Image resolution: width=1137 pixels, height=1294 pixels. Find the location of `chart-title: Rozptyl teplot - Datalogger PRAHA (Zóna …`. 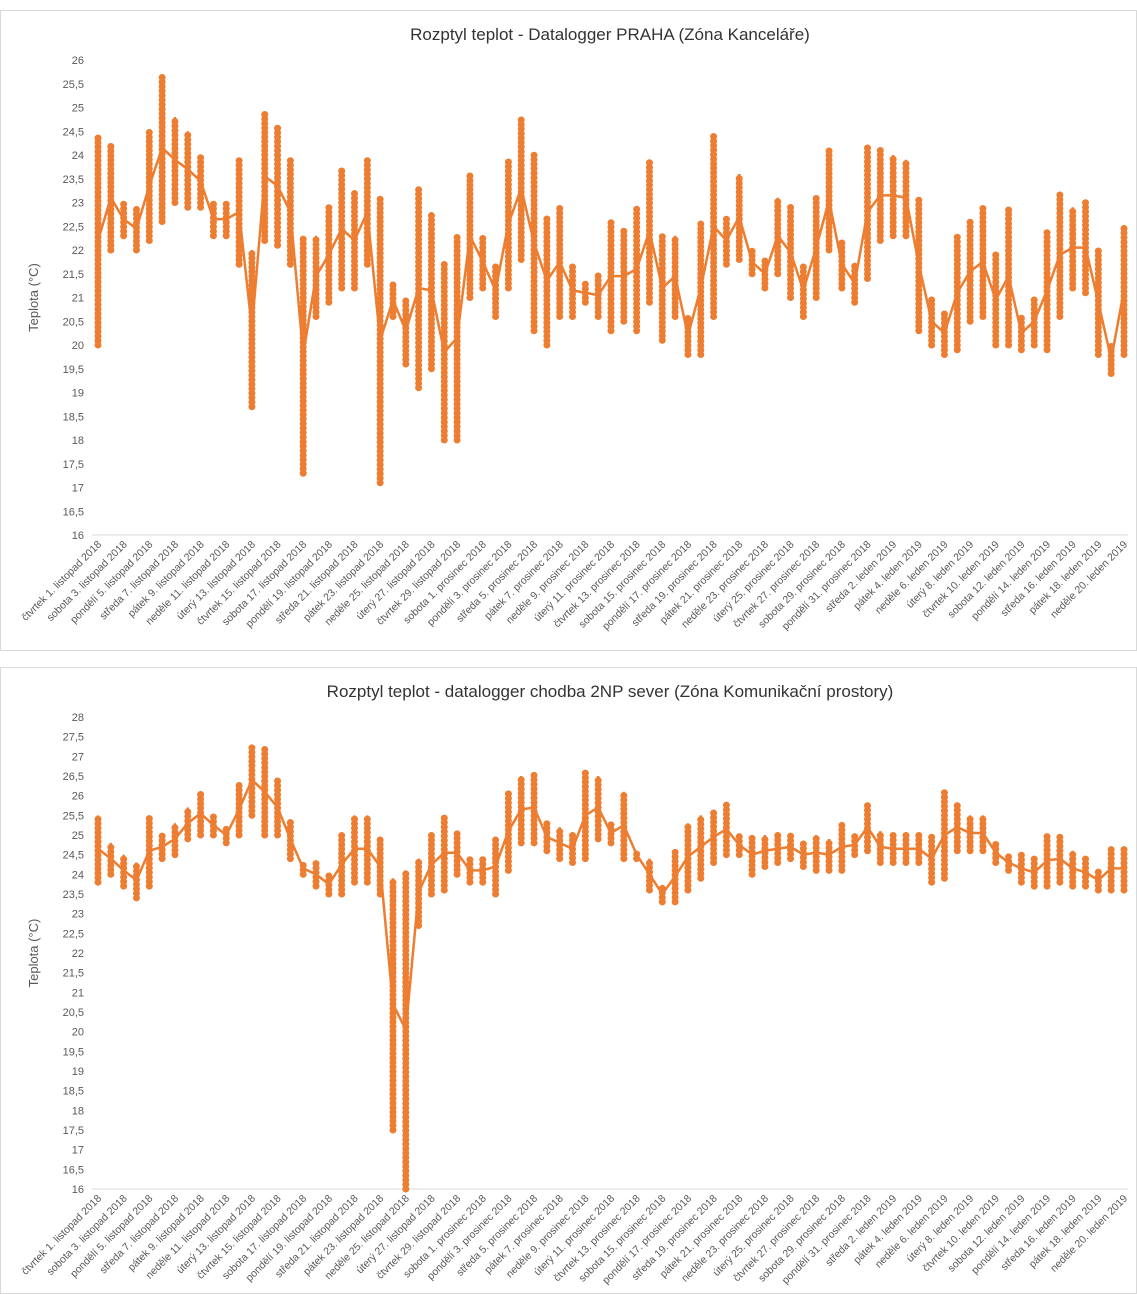

chart-title: Rozptyl teplot - Datalogger PRAHA (Zóna … is located at coordinates (610, 34).